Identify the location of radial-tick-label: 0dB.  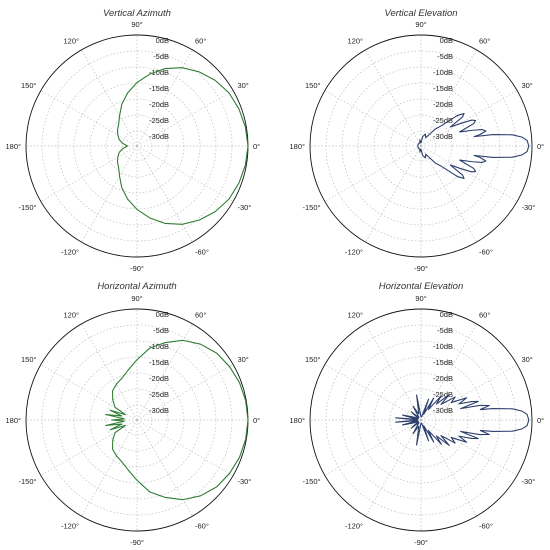
(162, 314).